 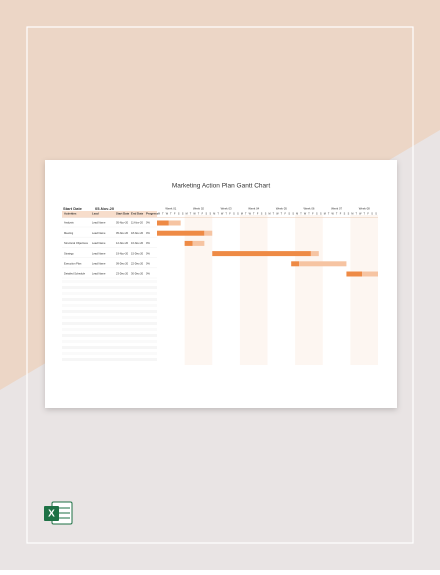 I want to click on week-label: Week 08, so click(x=364, y=209).